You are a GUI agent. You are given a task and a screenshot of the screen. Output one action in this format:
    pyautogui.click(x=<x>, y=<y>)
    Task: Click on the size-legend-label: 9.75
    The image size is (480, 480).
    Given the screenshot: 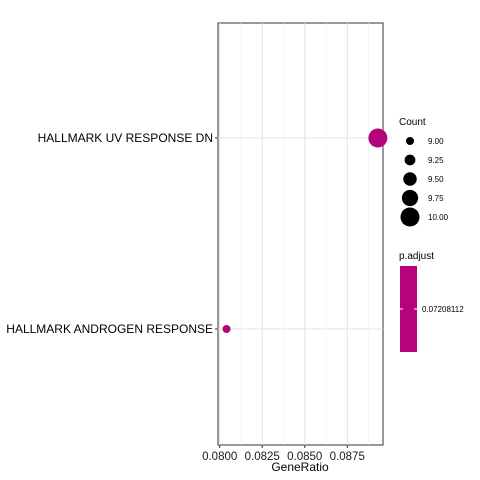 What is the action you would take?
    pyautogui.click(x=436, y=198)
    